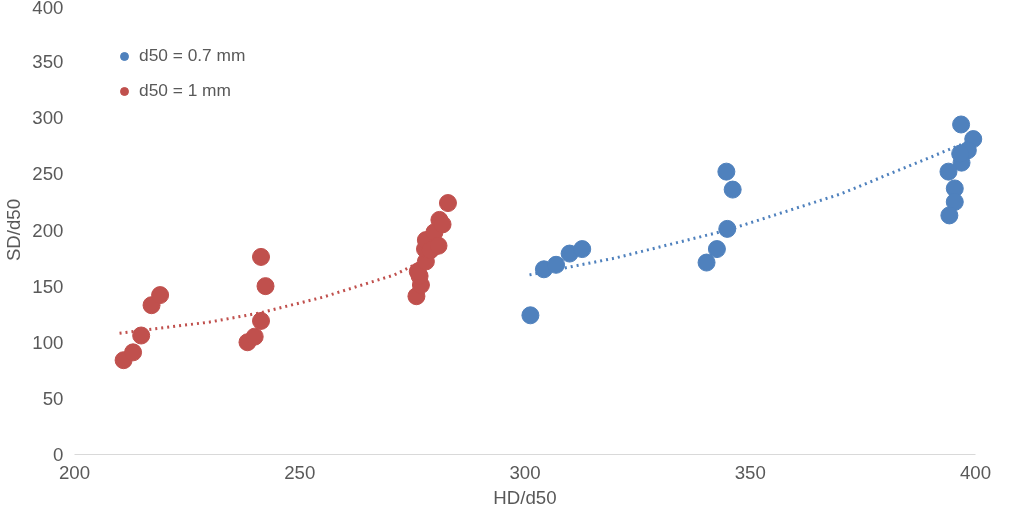 This screenshot has width=1010, height=515. Describe the element at coordinates (48, 62) in the screenshot. I see `y-tick-label: 350` at that location.